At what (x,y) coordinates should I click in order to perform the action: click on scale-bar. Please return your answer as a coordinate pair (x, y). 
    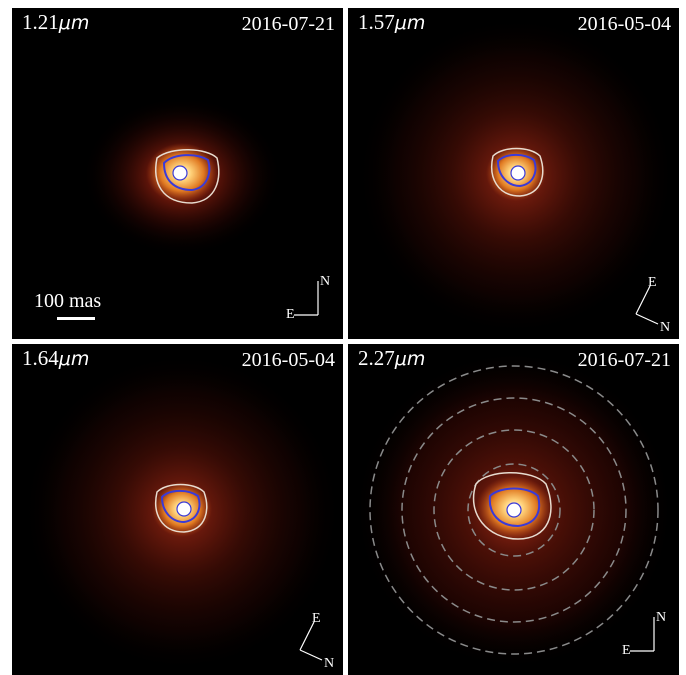
    Looking at the image, I should click on (76, 318).